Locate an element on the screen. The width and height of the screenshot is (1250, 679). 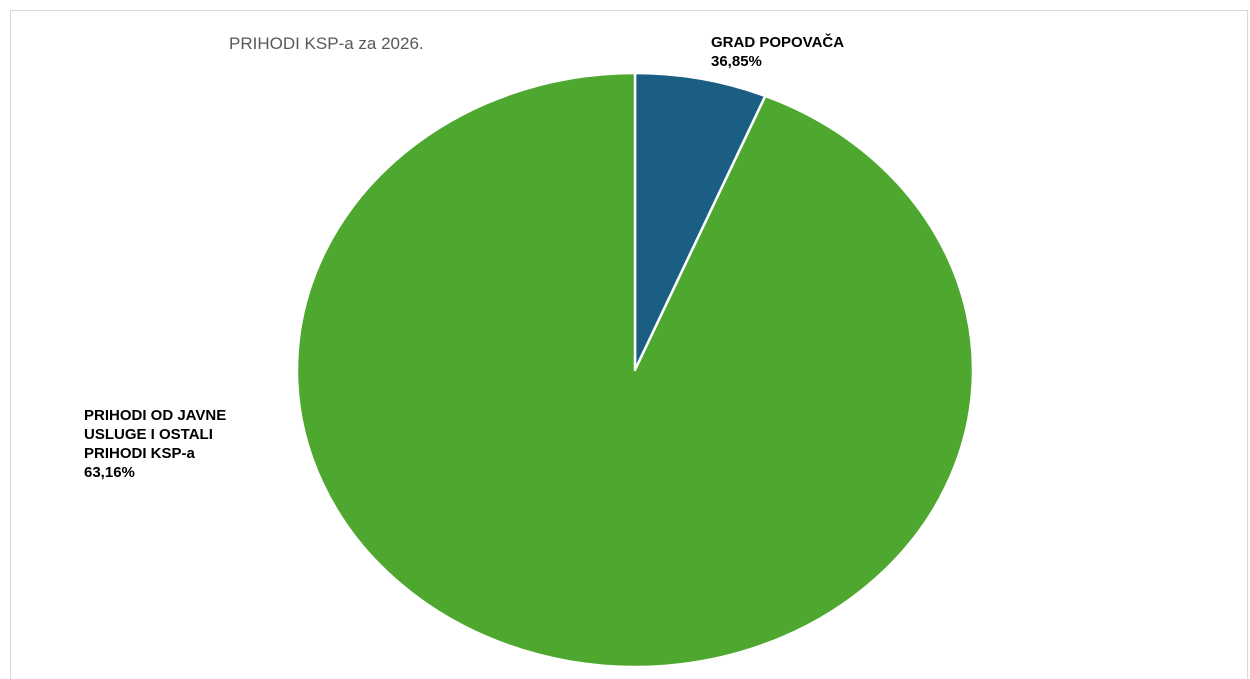
data-label-grad-popovaca-name: GRAD POPOVAČA is located at coordinates (778, 42).